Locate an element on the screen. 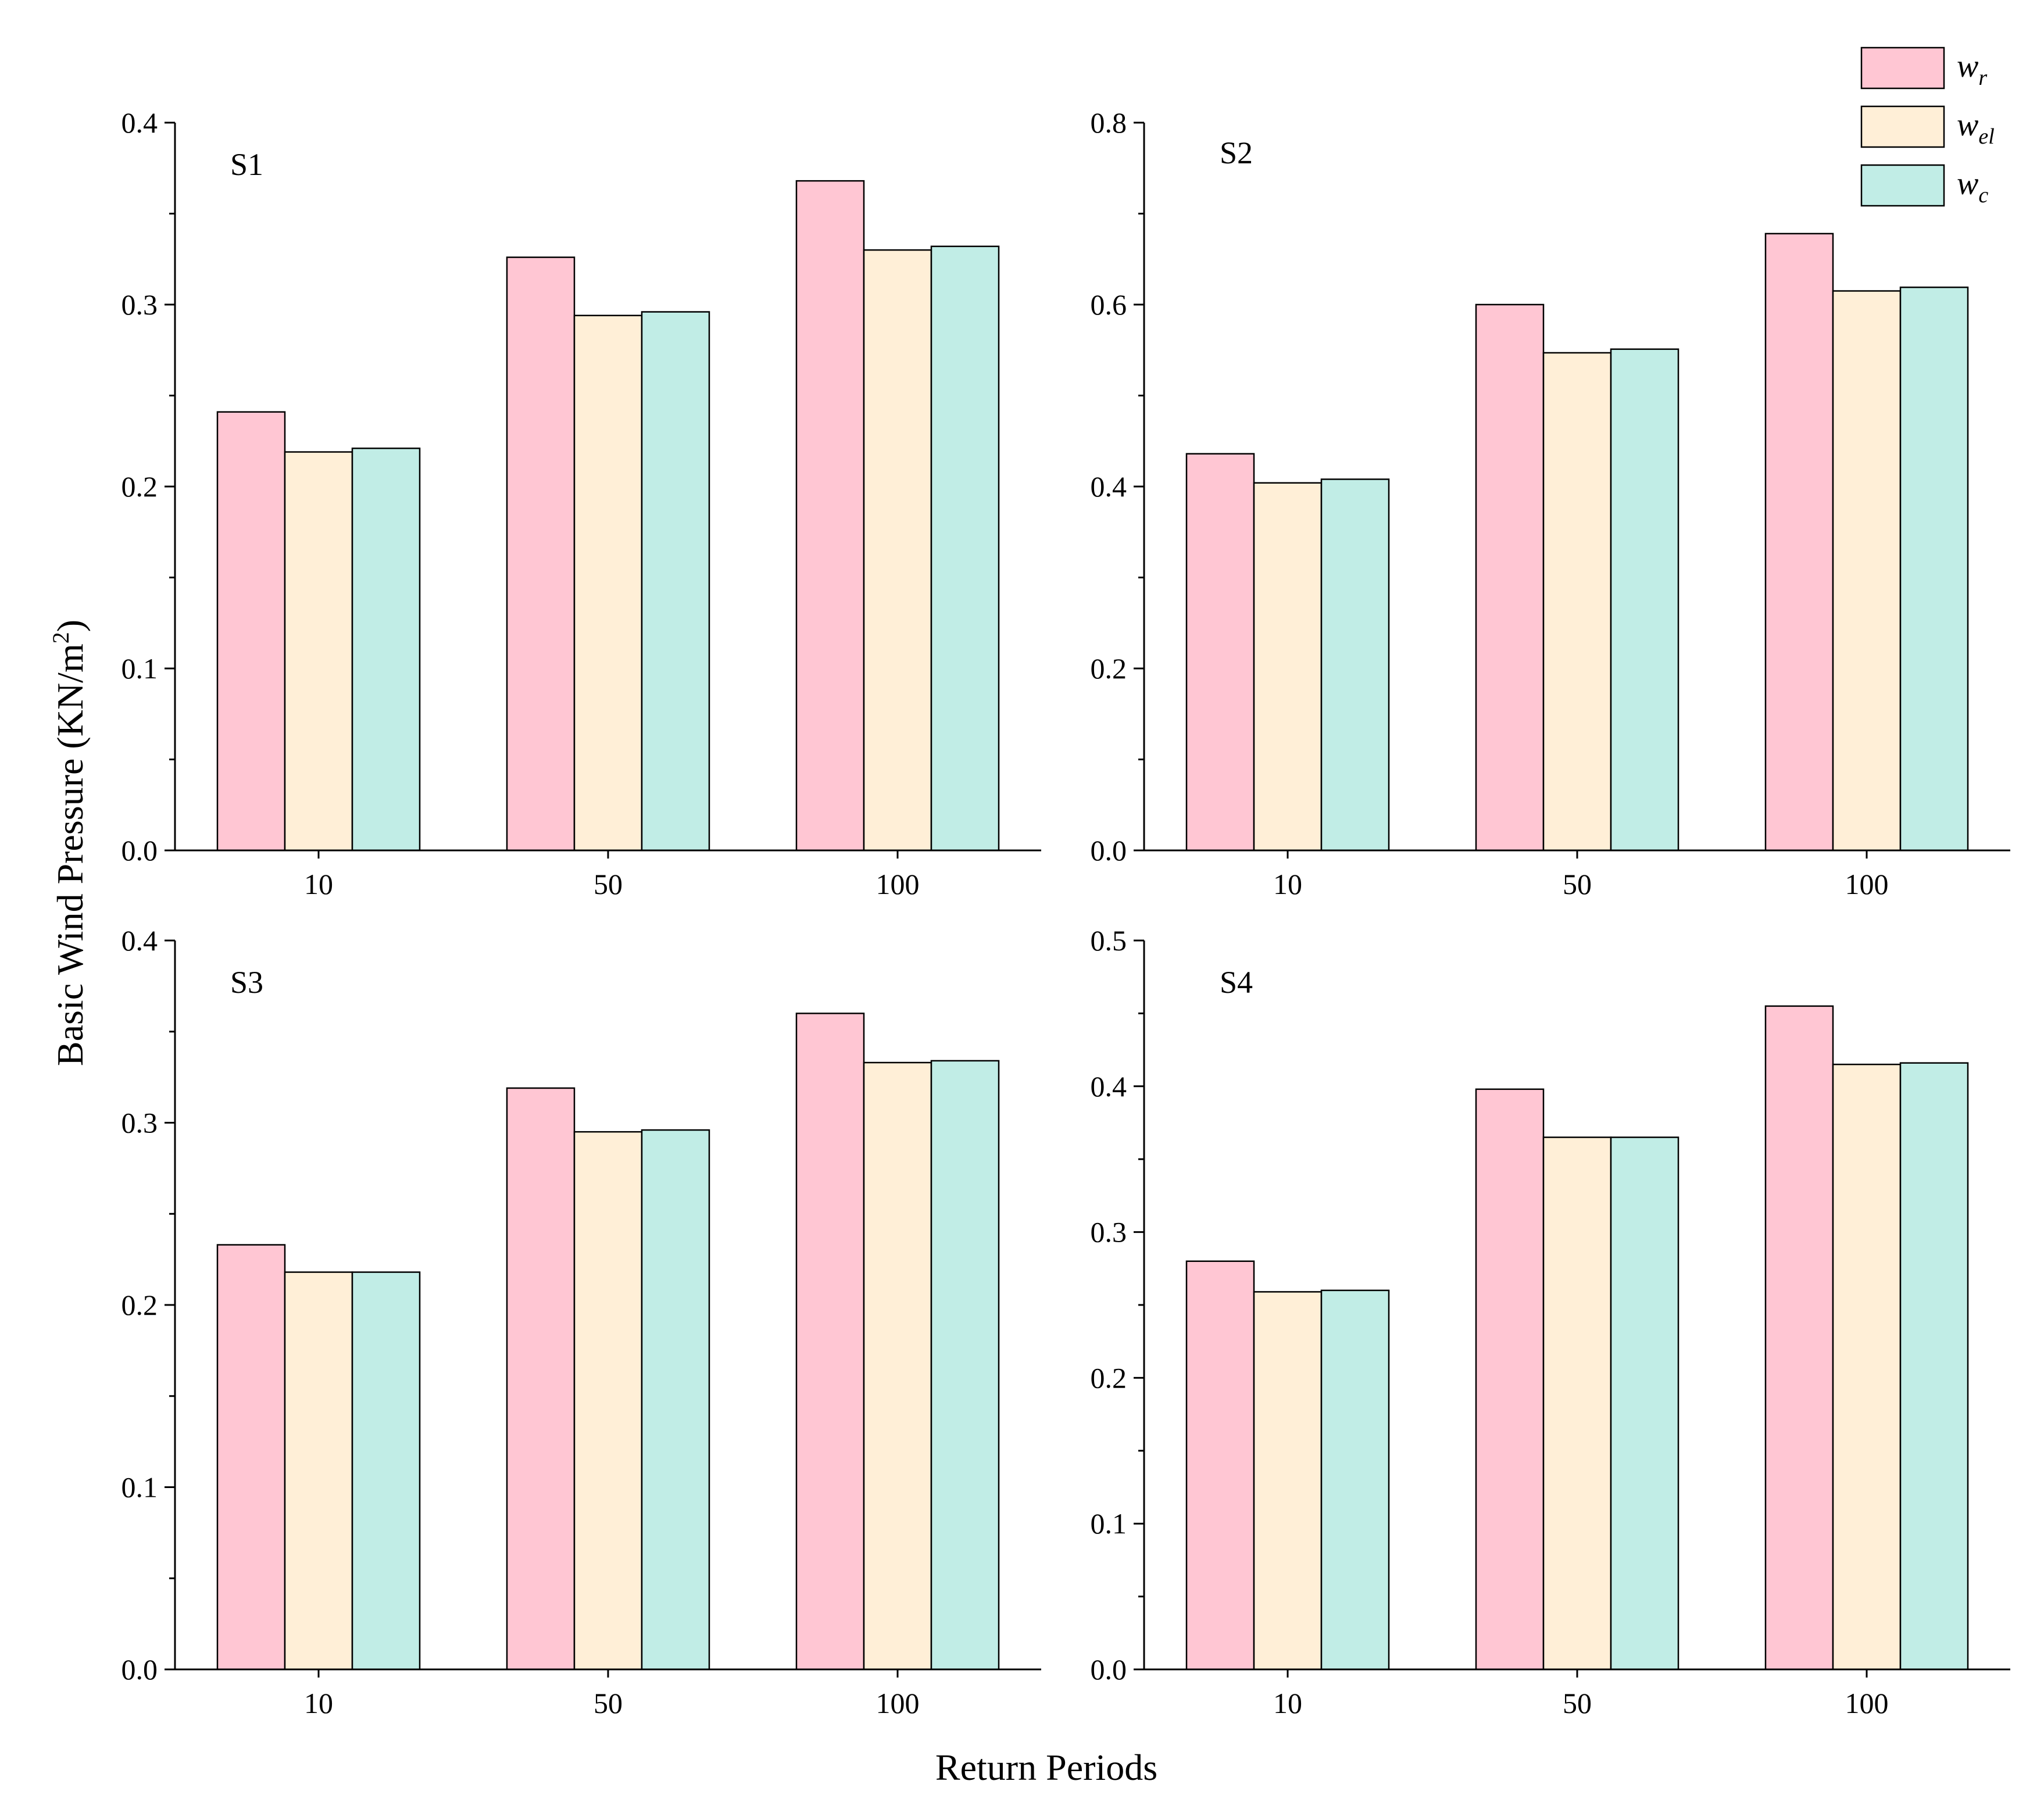 This screenshot has width=2044, height=1806. legend-swatch-wr is located at coordinates (1902, 68).